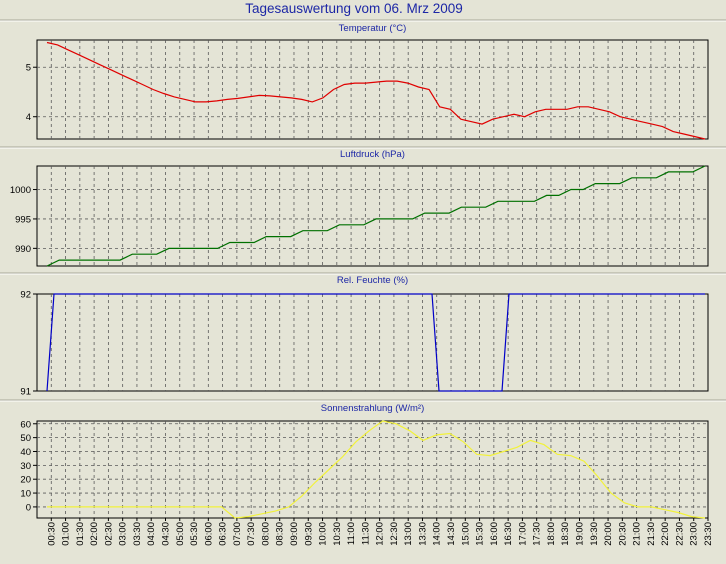  I want to click on x-tick-label: 17:30, so click(537, 534).